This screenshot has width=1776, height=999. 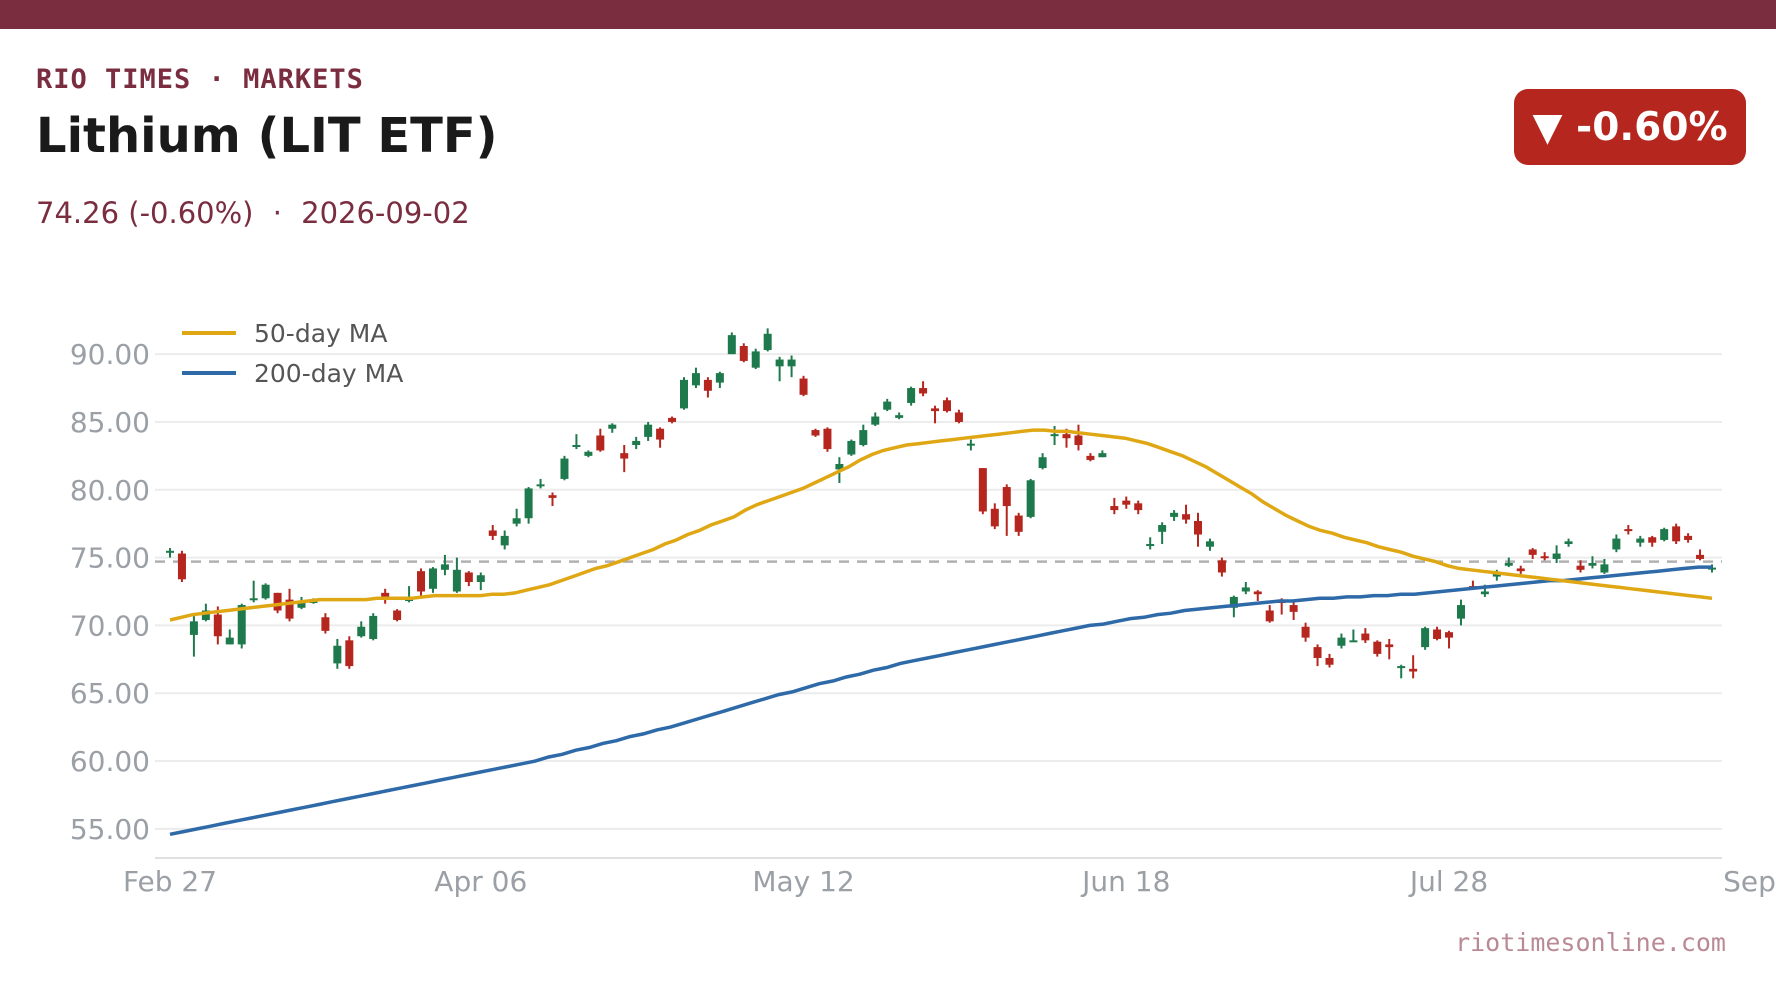 I want to click on x-tick-label: Jun 18, so click(x=1125, y=881).